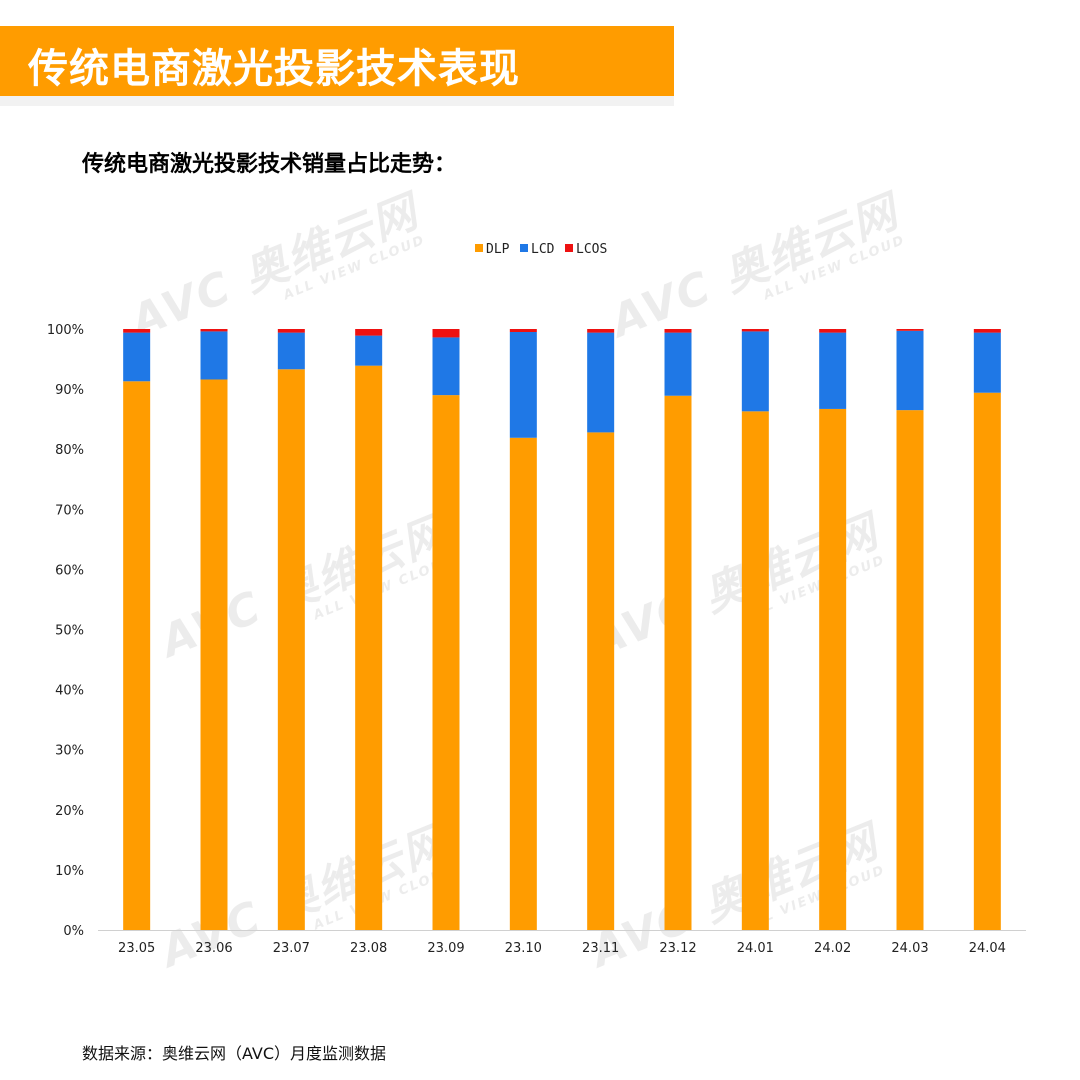  What do you see at coordinates (69, 871) in the screenshot?
I see `y-tick-label: 10%` at bounding box center [69, 871].